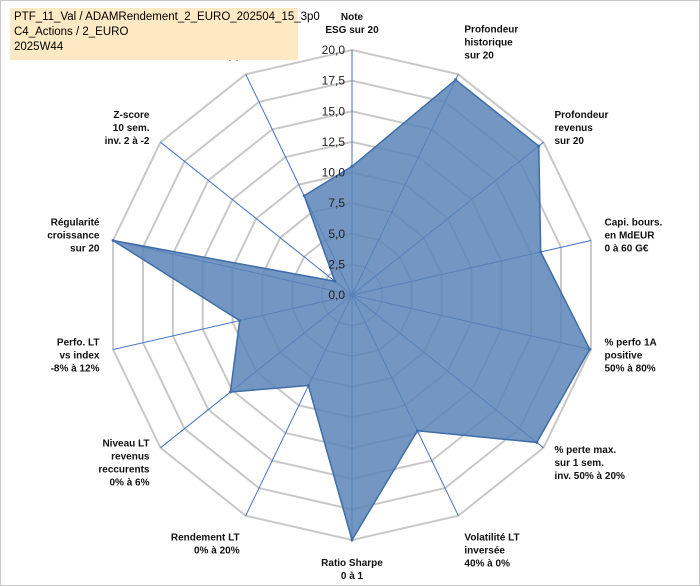  What do you see at coordinates (336, 203) in the screenshot?
I see `tick-label-3: 7,5` at bounding box center [336, 203].